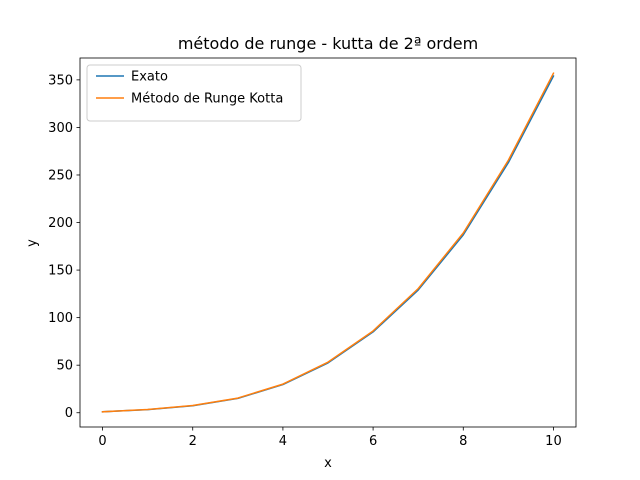 This screenshot has width=640, height=480. I want to click on legend-label-1: Exato, so click(149, 77).